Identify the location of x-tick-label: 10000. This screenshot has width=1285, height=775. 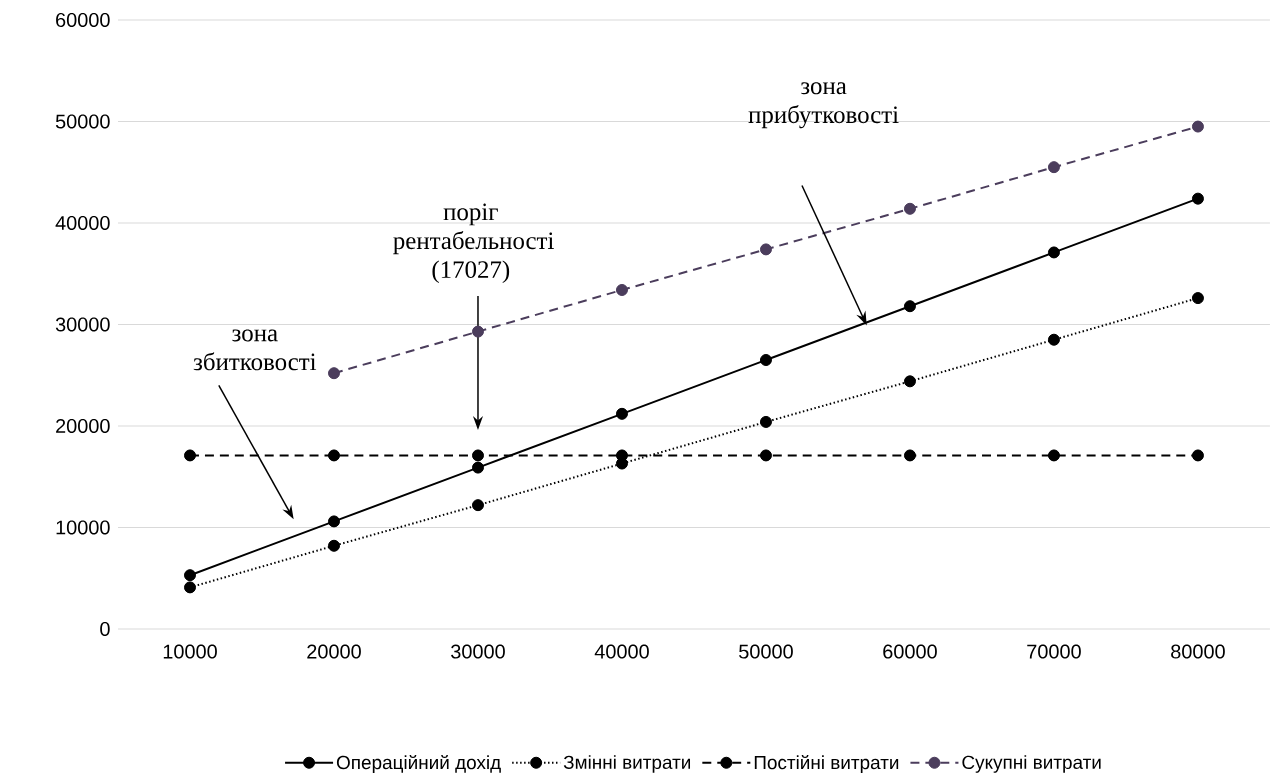
(190, 651).